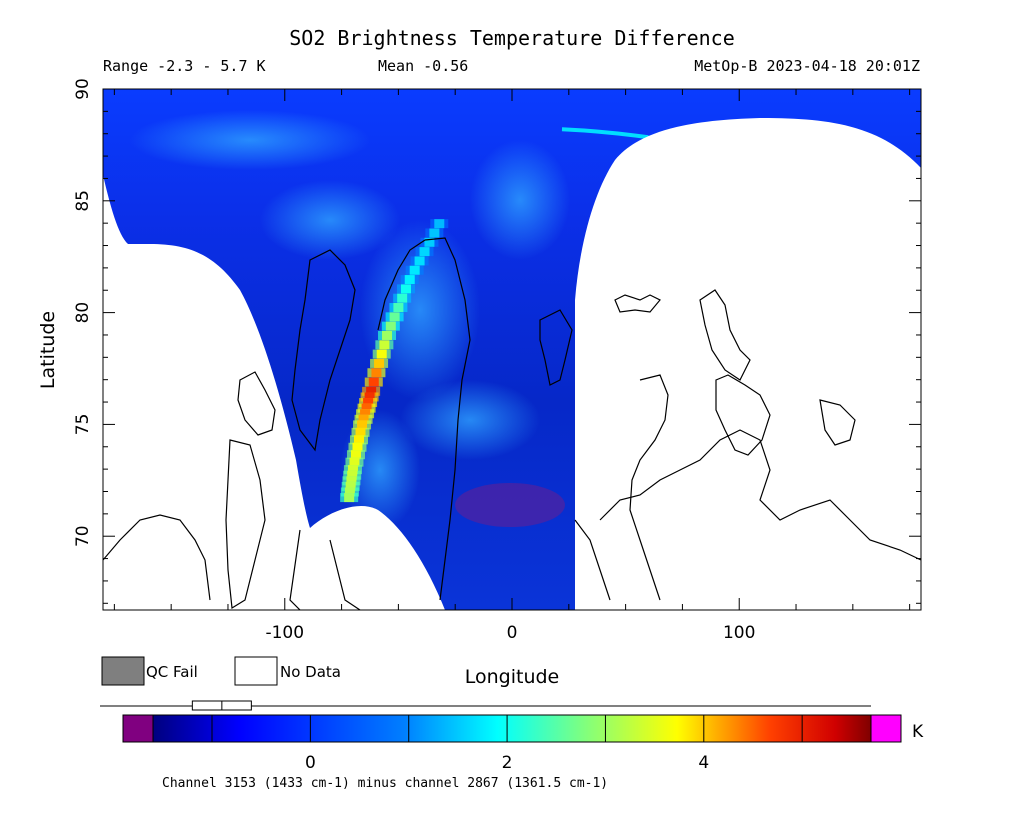 This screenshot has height=813, width=1024. I want to click on colorbar-ticks: 0 2 4, so click(507, 744).